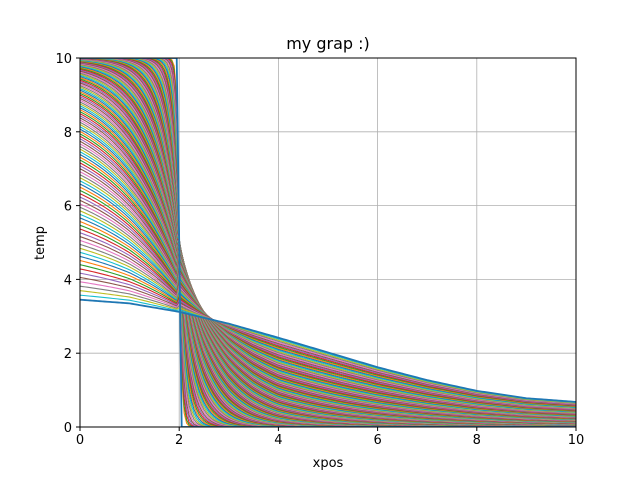 The image size is (640, 480). I want to click on y-tick-label: 8, so click(68, 133).